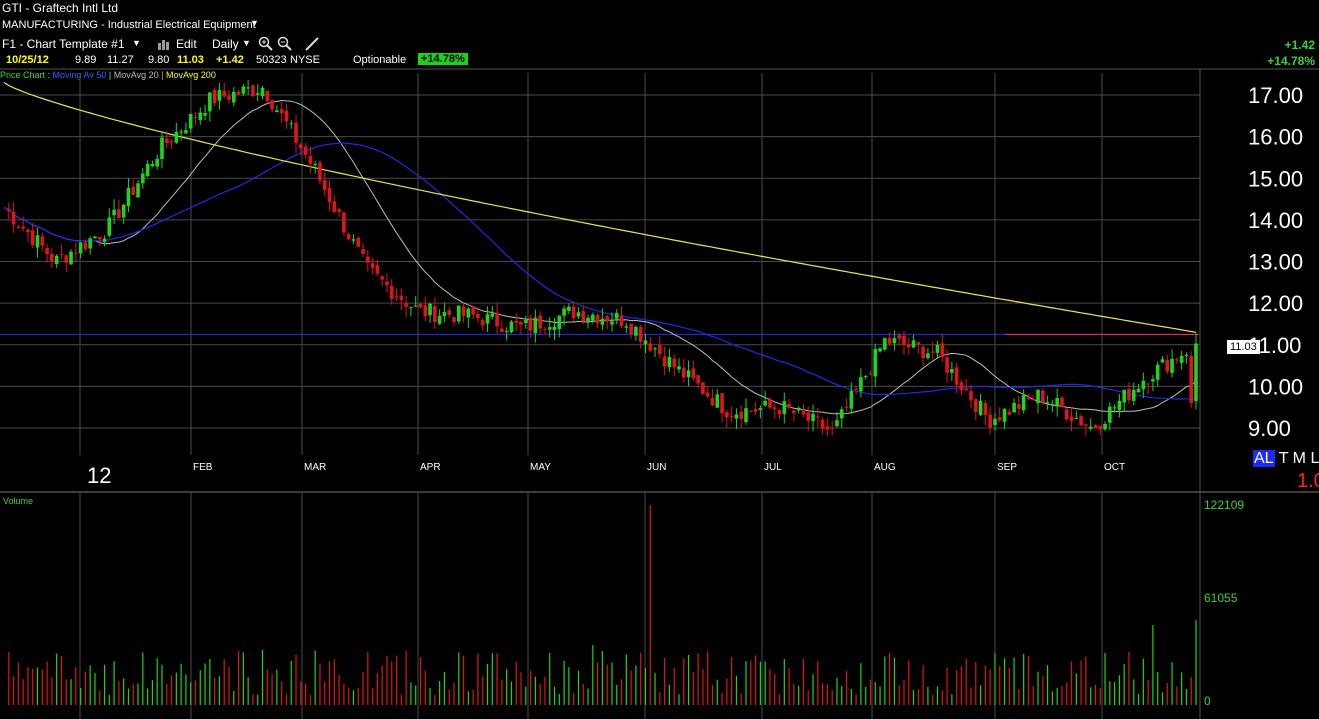 The image size is (1319, 719). I want to click on range-button-m: M, so click(1299, 458).